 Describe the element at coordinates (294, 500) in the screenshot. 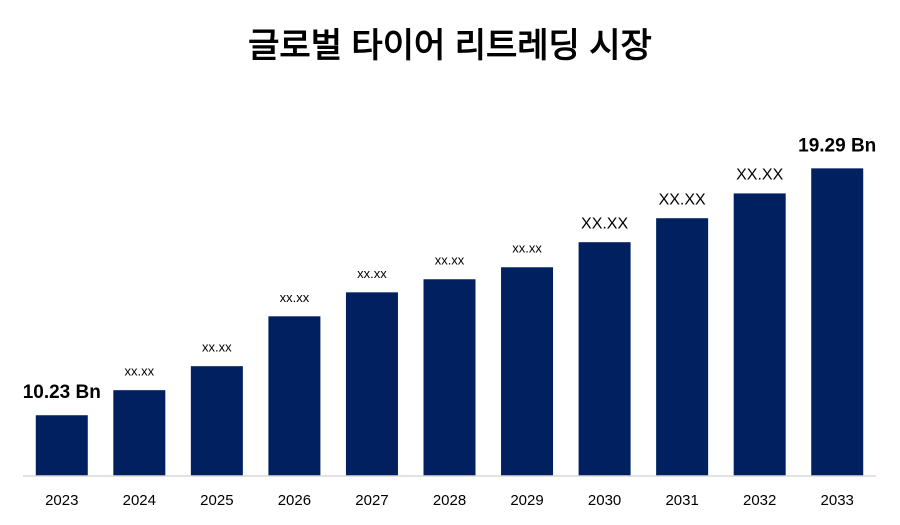

I see `x-tick-label: 2026` at that location.